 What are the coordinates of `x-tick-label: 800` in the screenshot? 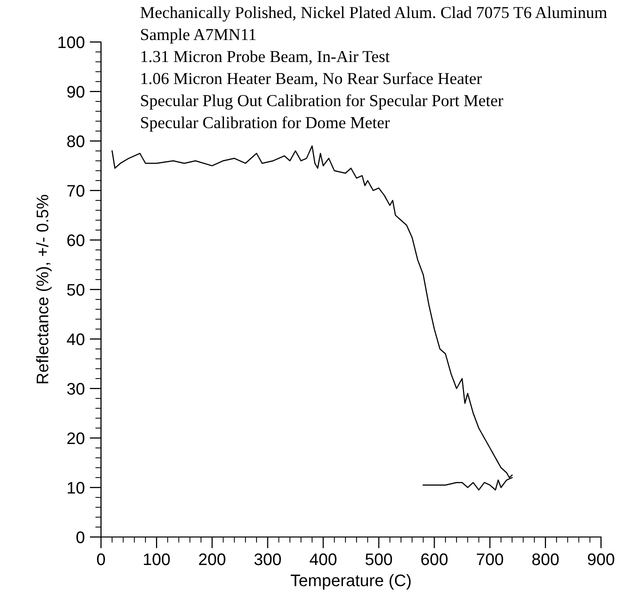 It's located at (545, 559).